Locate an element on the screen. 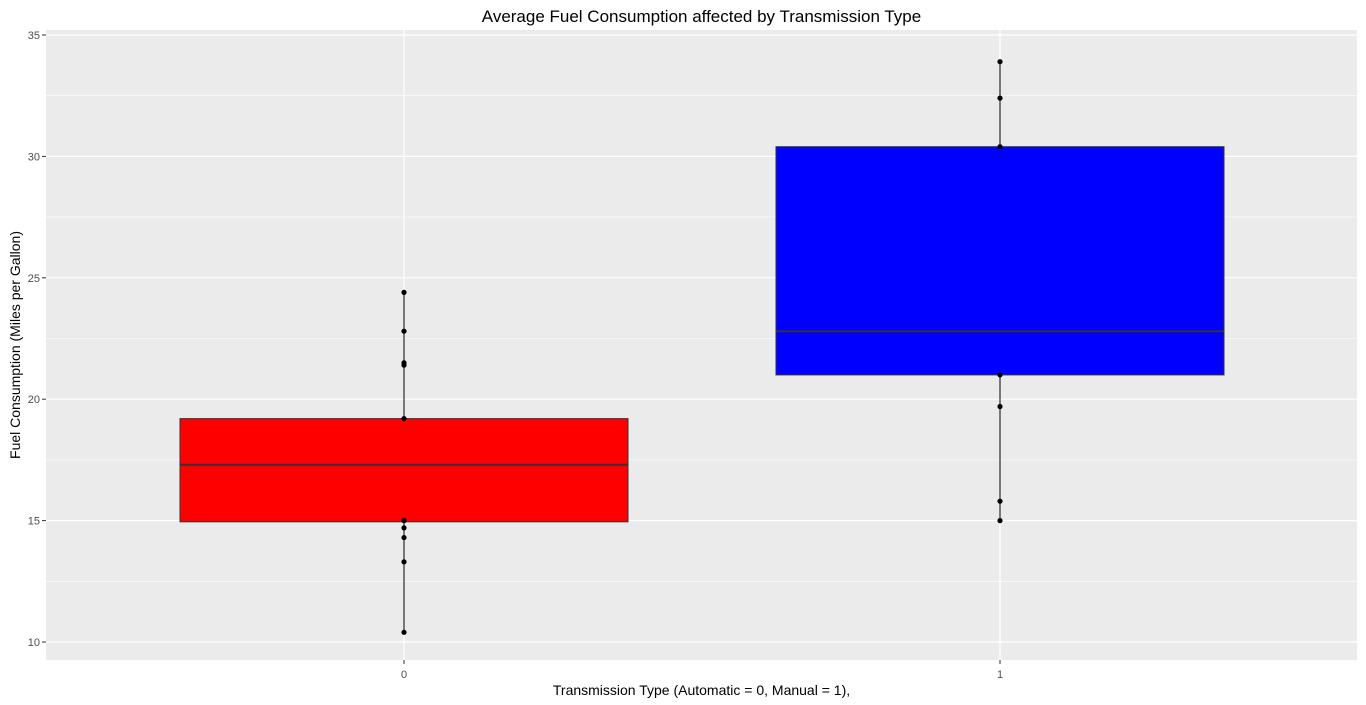  y-axis-title: Fuel Consumption (Miles per Gallon) is located at coordinates (15, 345).